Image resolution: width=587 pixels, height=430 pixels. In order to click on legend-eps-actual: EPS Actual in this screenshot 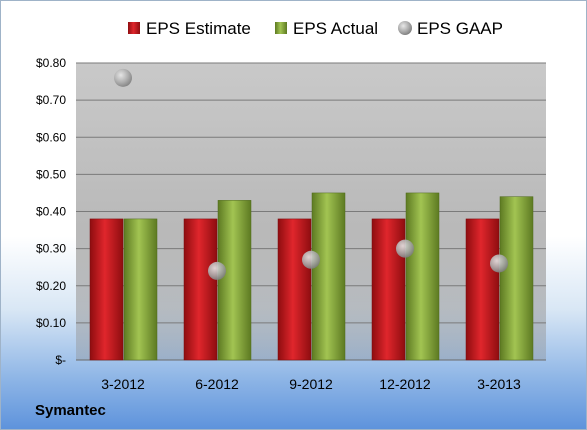, I will do `click(326, 28)`.